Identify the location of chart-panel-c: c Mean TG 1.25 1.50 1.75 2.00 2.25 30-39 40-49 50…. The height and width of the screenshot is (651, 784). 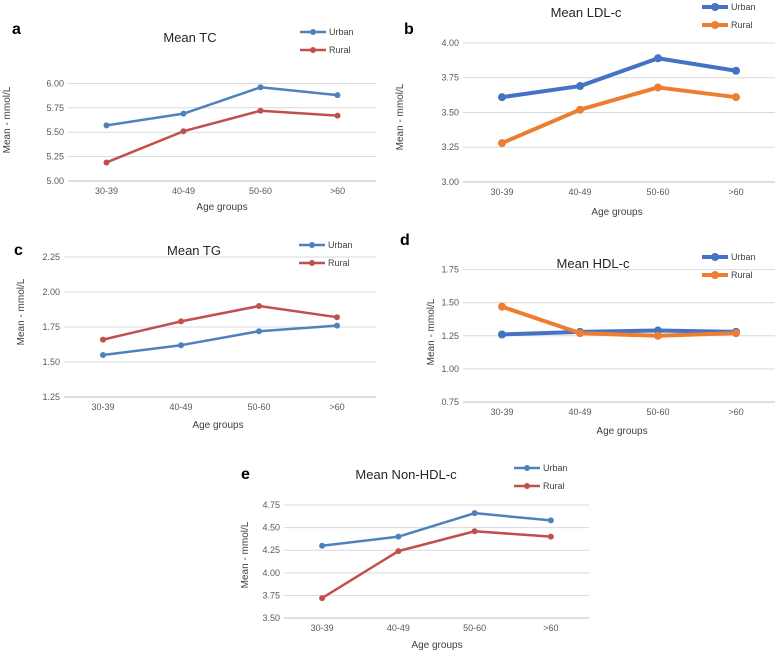
(195, 335).